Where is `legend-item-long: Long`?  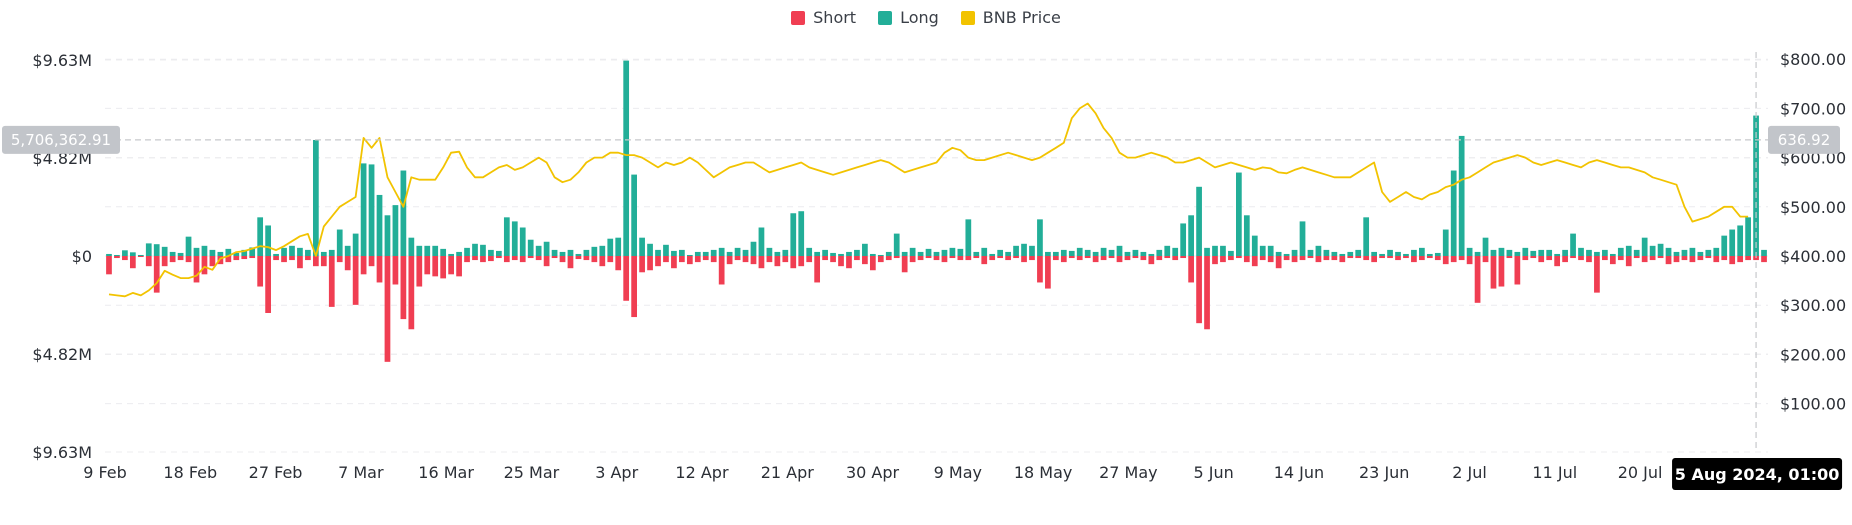
legend-item-long: Long is located at coordinates (908, 17).